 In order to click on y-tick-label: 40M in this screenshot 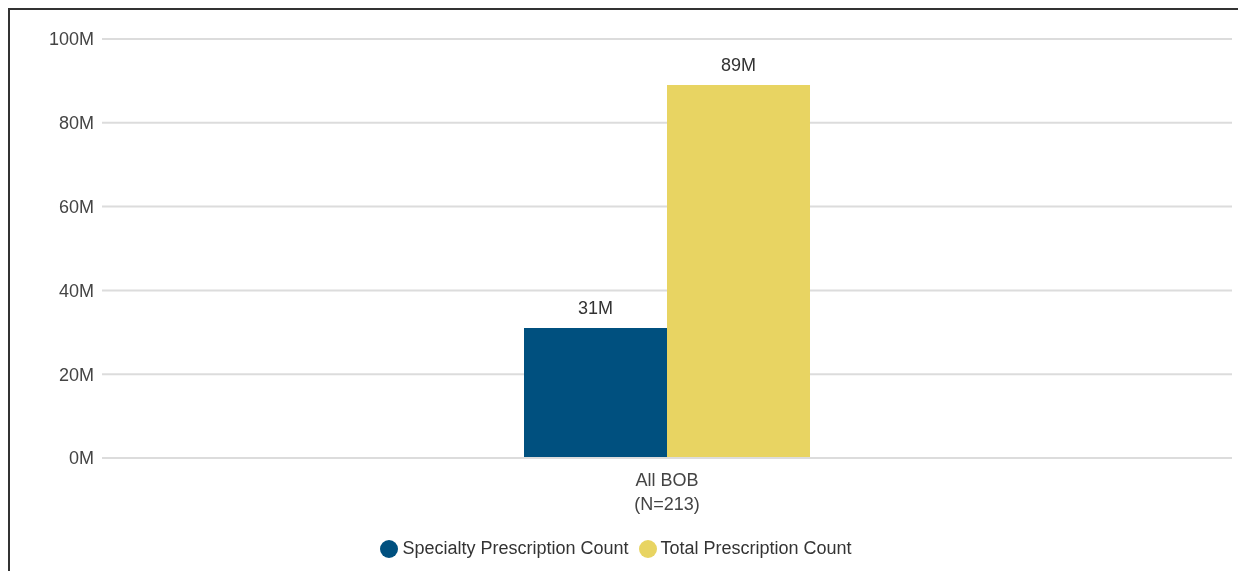, I will do `click(76, 290)`.